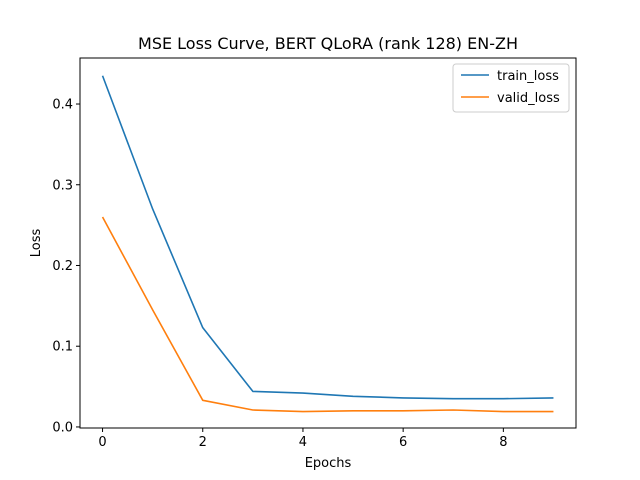 This screenshot has width=640, height=480. Describe the element at coordinates (203, 442) in the screenshot. I see `x-tick-label: 2` at that location.